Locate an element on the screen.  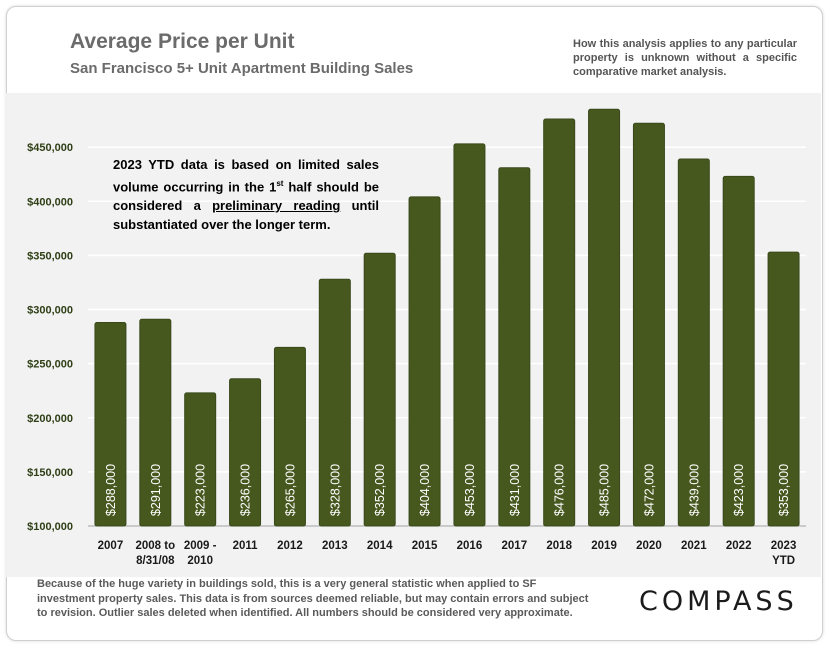
bar-value-label: $223,000 is located at coordinates (201, 490).